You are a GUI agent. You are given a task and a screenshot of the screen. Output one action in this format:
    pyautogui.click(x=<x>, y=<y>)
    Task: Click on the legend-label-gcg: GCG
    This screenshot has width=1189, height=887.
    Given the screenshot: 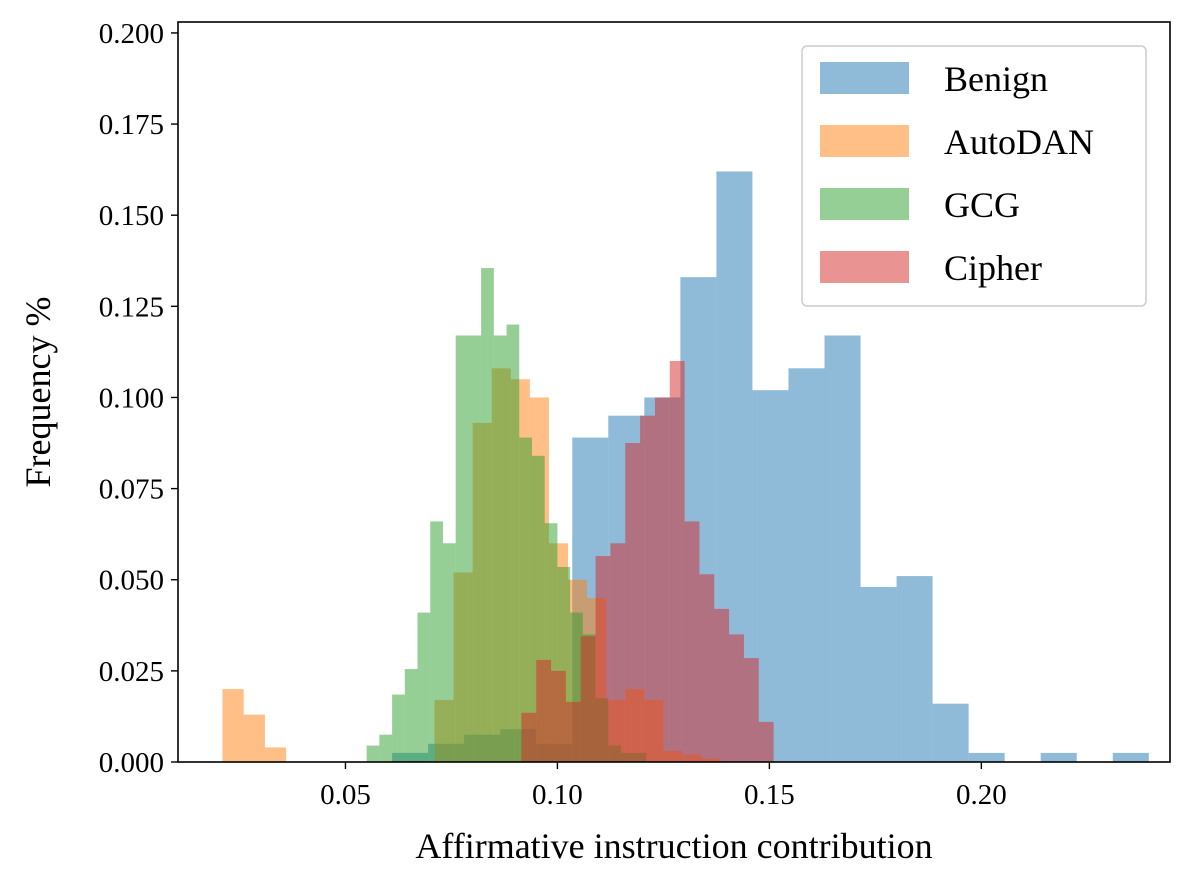 What is the action you would take?
    pyautogui.click(x=982, y=205)
    